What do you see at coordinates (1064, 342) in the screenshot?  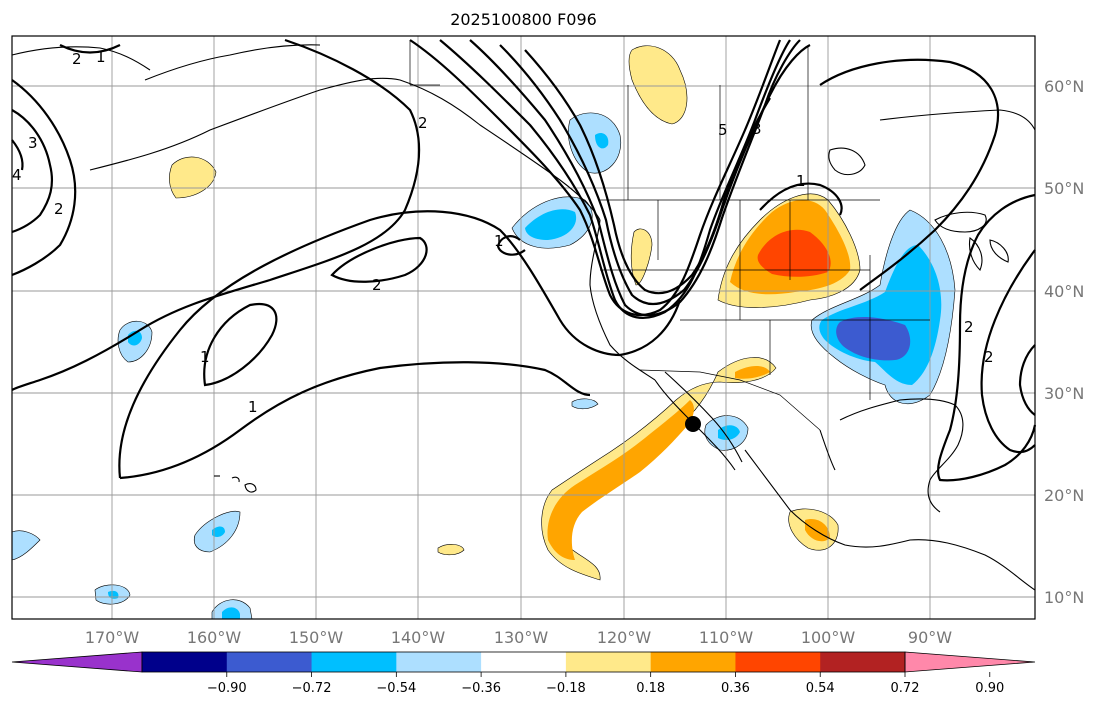 I see `lat-axis-labels: 60°N 50°N 40°N 30°N 20°N 10°N` at bounding box center [1064, 342].